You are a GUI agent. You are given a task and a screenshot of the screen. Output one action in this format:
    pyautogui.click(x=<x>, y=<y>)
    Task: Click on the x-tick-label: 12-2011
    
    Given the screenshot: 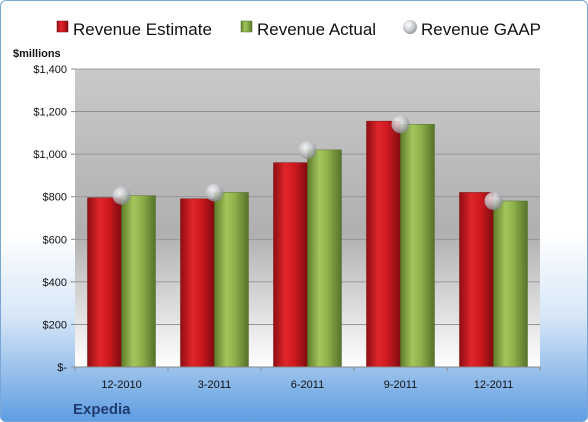 What is the action you would take?
    pyautogui.click(x=494, y=385)
    